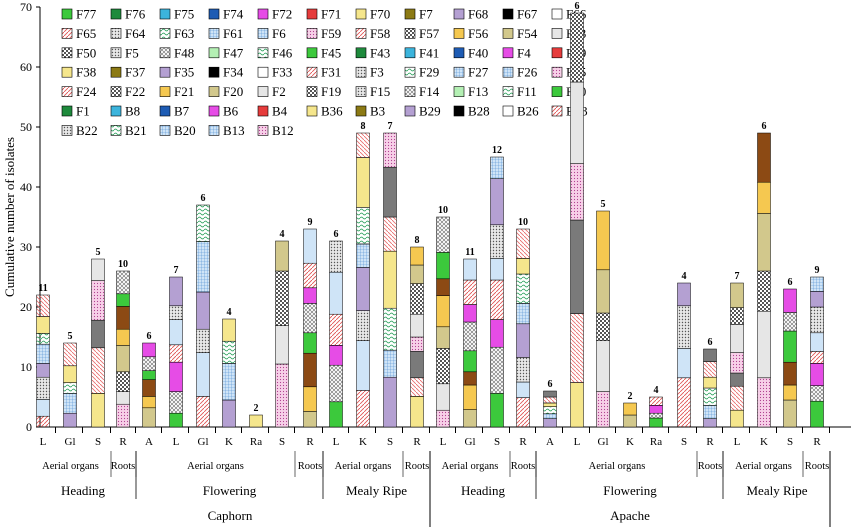  Describe the element at coordinates (764, 126) in the screenshot. I see `bar-species-count: 6` at that location.